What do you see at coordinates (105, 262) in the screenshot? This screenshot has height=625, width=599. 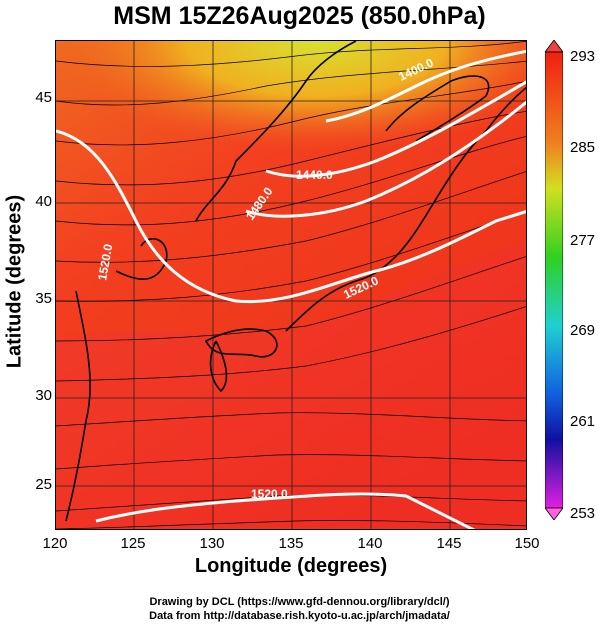 I see `contour-label-1520-west: 1520.0` at bounding box center [105, 262].